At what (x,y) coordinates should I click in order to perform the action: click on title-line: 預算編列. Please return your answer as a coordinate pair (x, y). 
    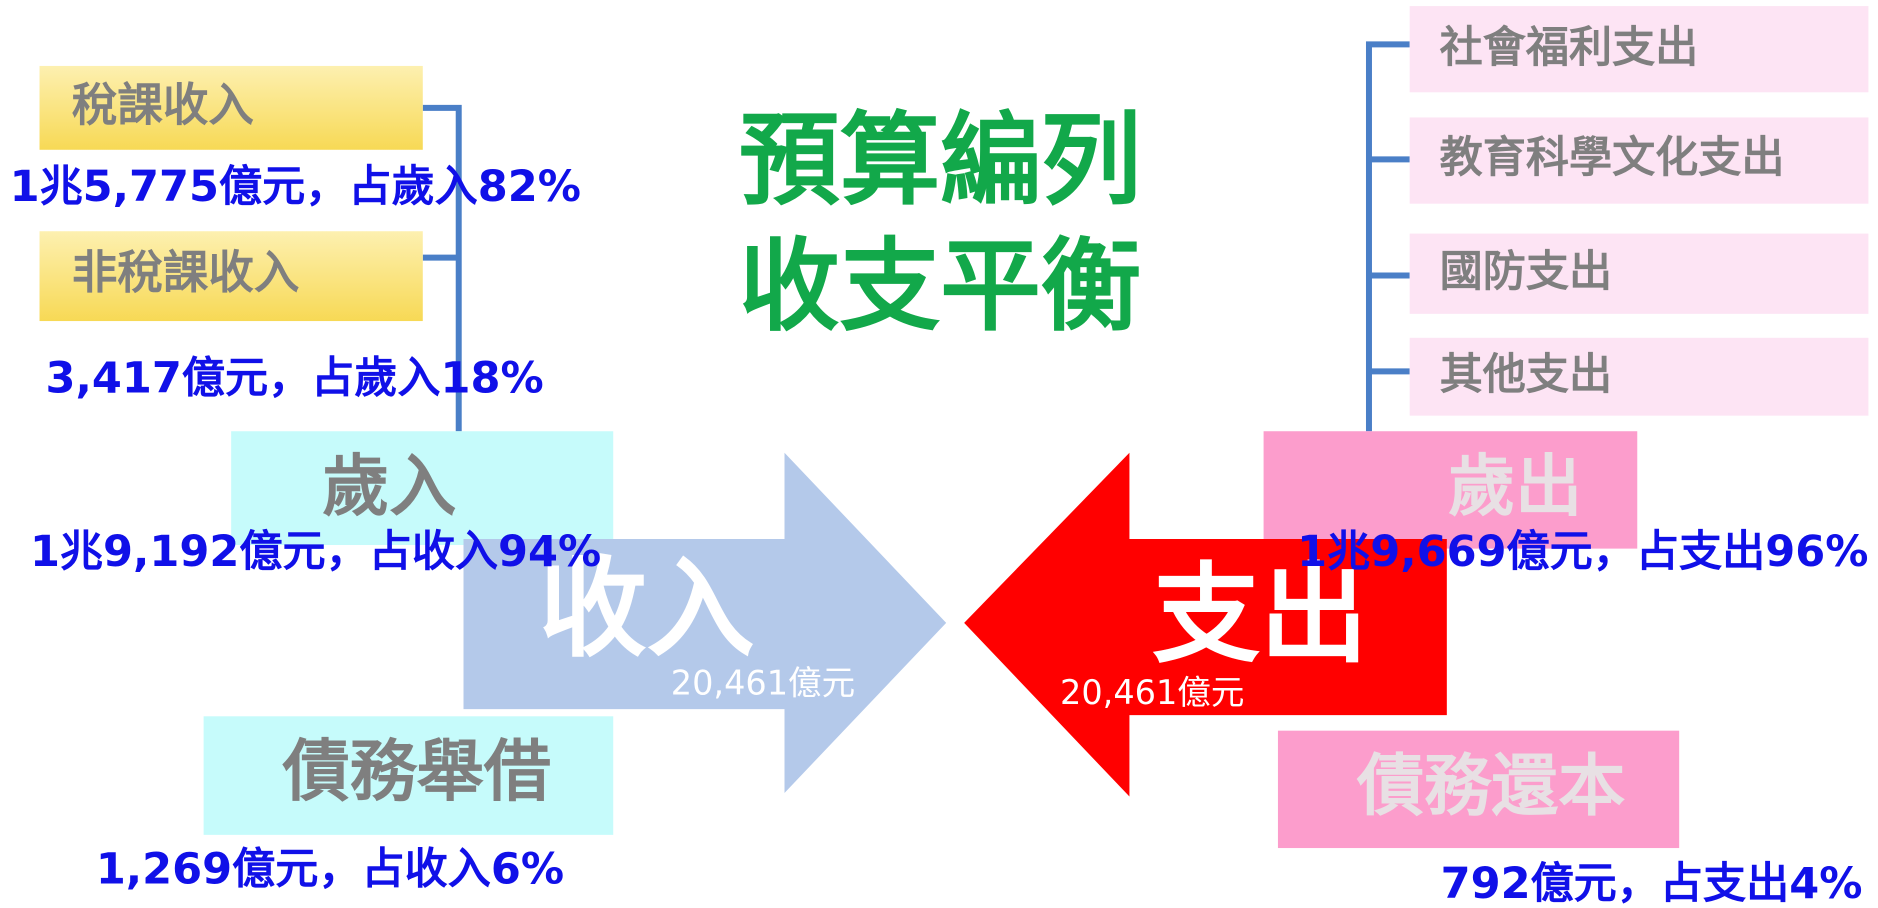
    Looking at the image, I should click on (940, 160).